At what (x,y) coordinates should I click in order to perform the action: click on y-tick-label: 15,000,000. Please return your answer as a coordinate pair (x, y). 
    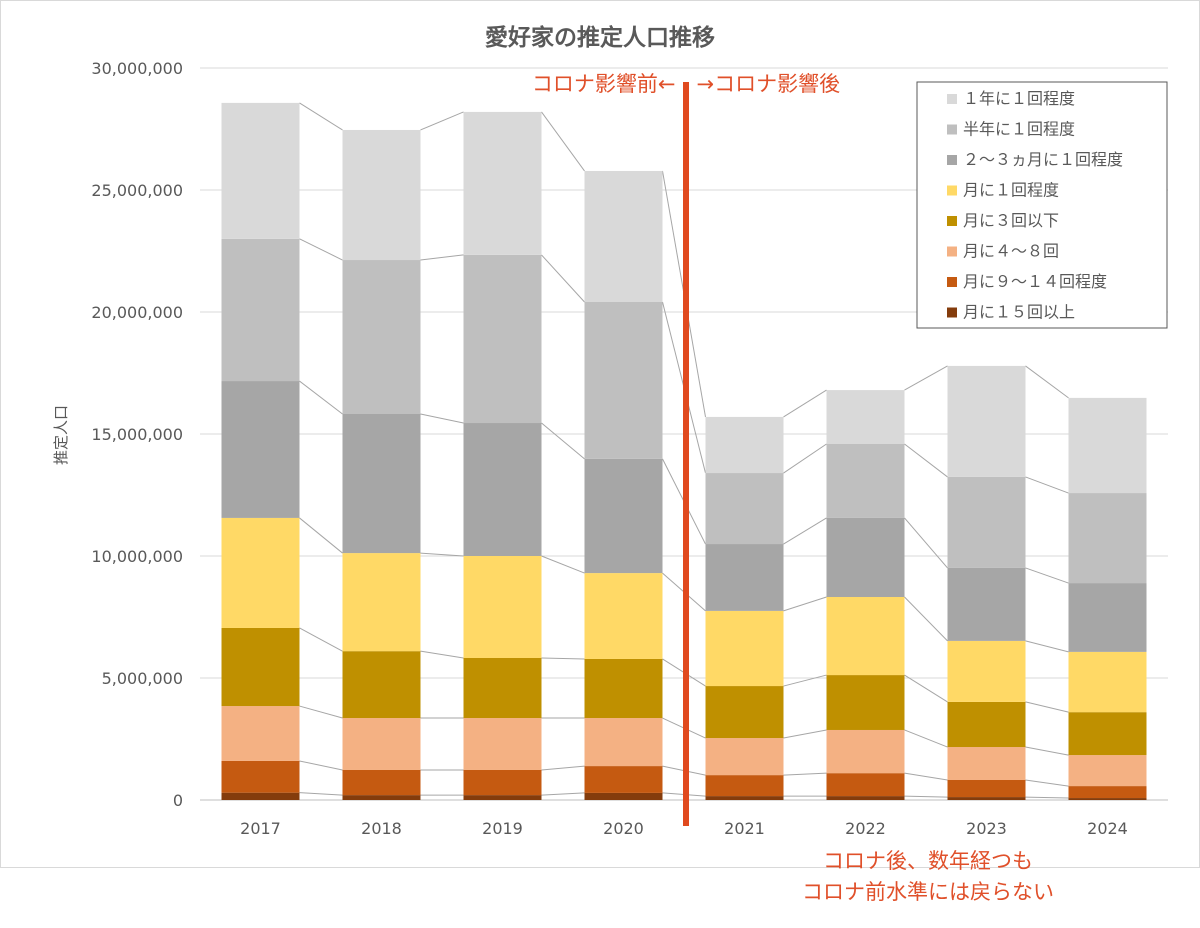
    Looking at the image, I should click on (137, 434).